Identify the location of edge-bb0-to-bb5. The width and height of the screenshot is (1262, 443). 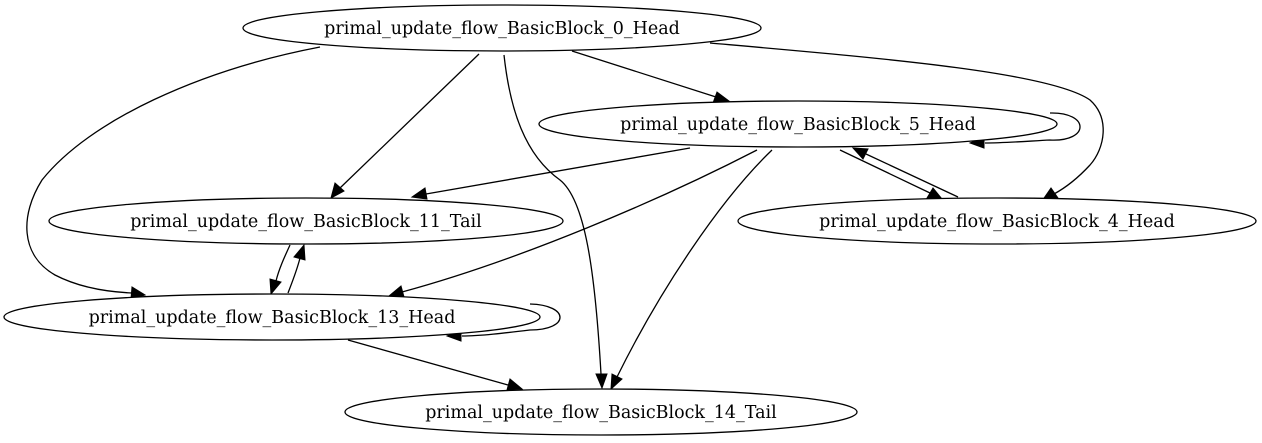
(651, 77).